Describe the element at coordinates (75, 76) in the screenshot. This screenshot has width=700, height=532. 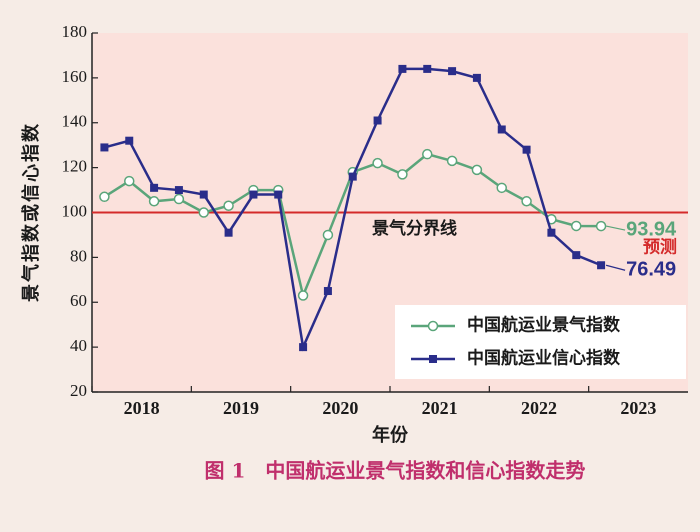
I see `y-tick-label: 160` at that location.